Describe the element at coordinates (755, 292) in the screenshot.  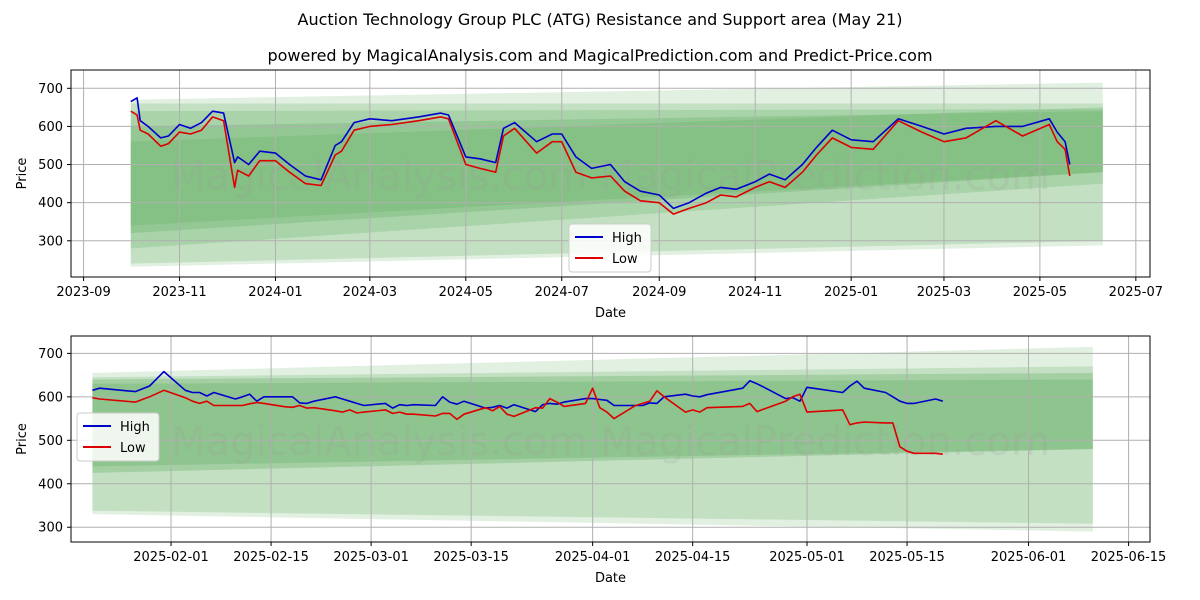
I see `x-tick-label: 2024-11` at that location.